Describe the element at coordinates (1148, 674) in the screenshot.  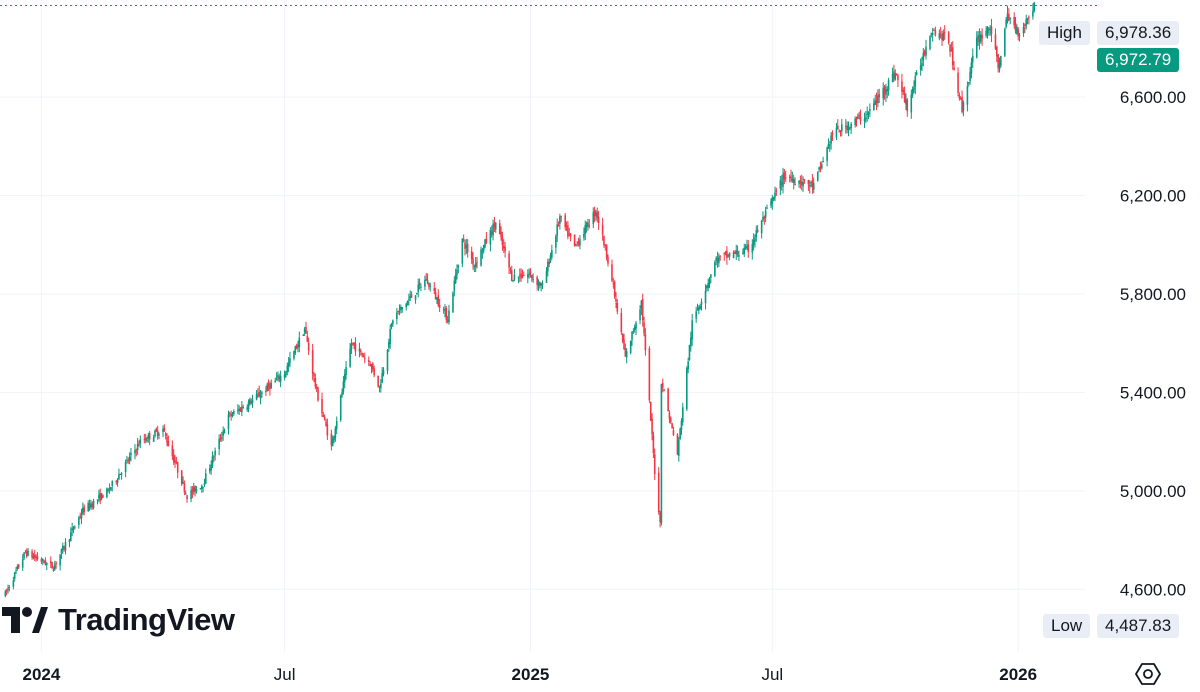
I see `settings-icon` at that location.